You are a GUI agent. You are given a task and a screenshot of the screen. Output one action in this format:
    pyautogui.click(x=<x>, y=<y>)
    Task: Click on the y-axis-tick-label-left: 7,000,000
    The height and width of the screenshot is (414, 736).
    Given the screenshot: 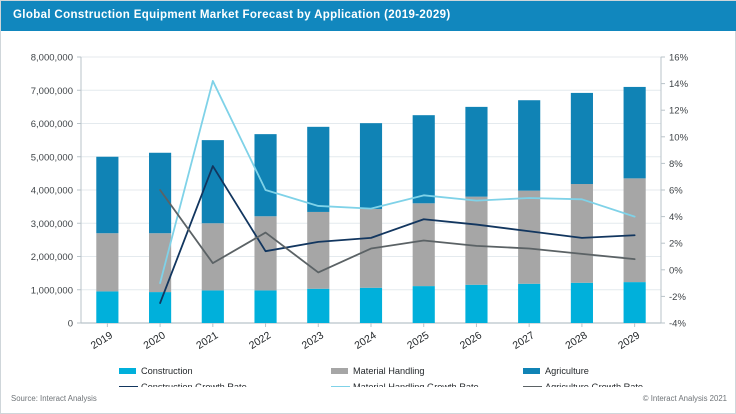 What is the action you would take?
    pyautogui.click(x=52, y=91)
    